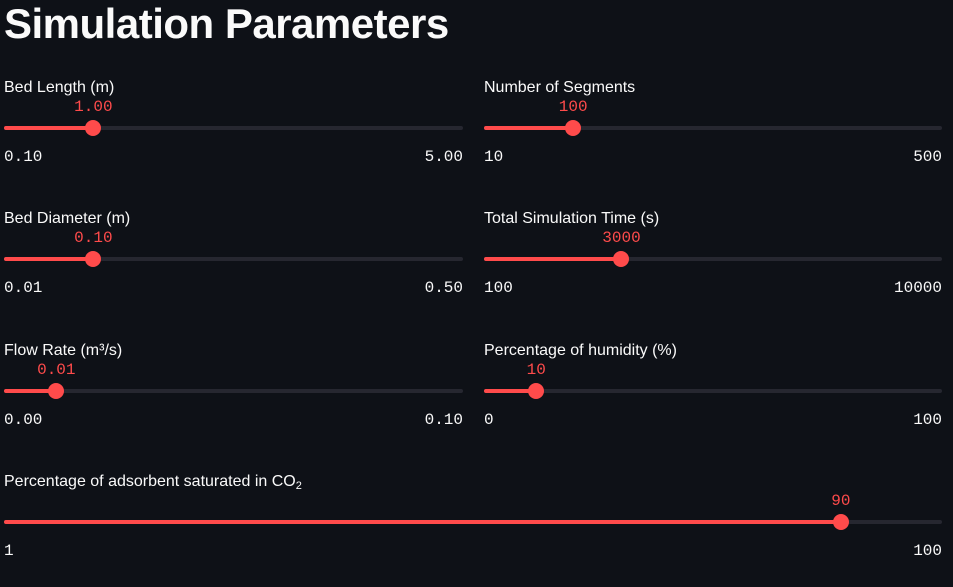  I want to click on bed-length-label: Bed Length (m), so click(59, 87).